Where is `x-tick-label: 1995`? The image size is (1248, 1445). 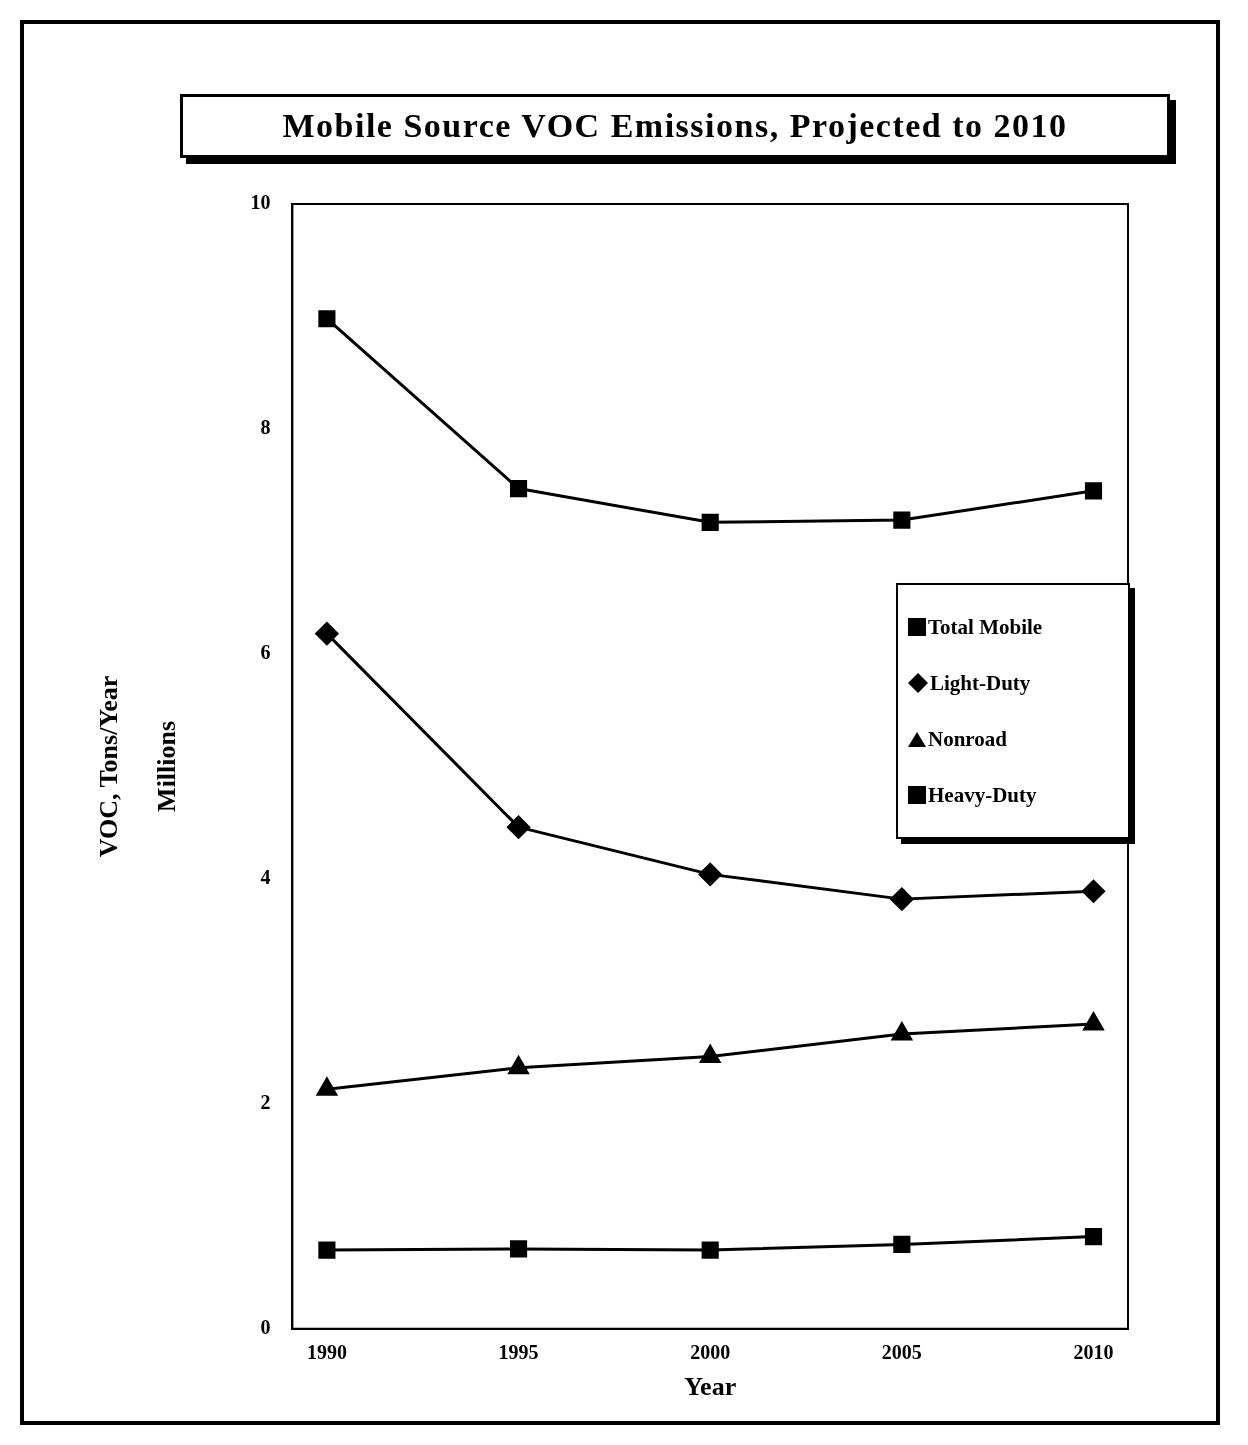 x-tick-label: 1995 is located at coordinates (518, 1351).